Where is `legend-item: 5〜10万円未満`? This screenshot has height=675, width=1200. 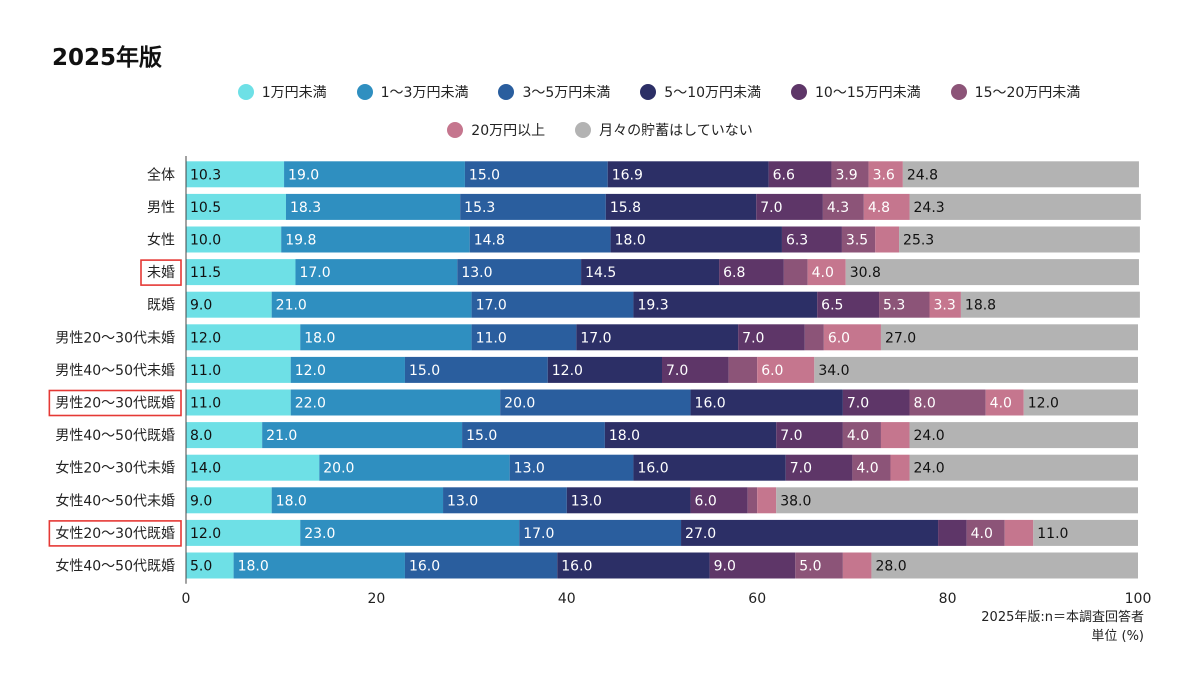 legend-item: 5〜10万円未満 is located at coordinates (700, 92).